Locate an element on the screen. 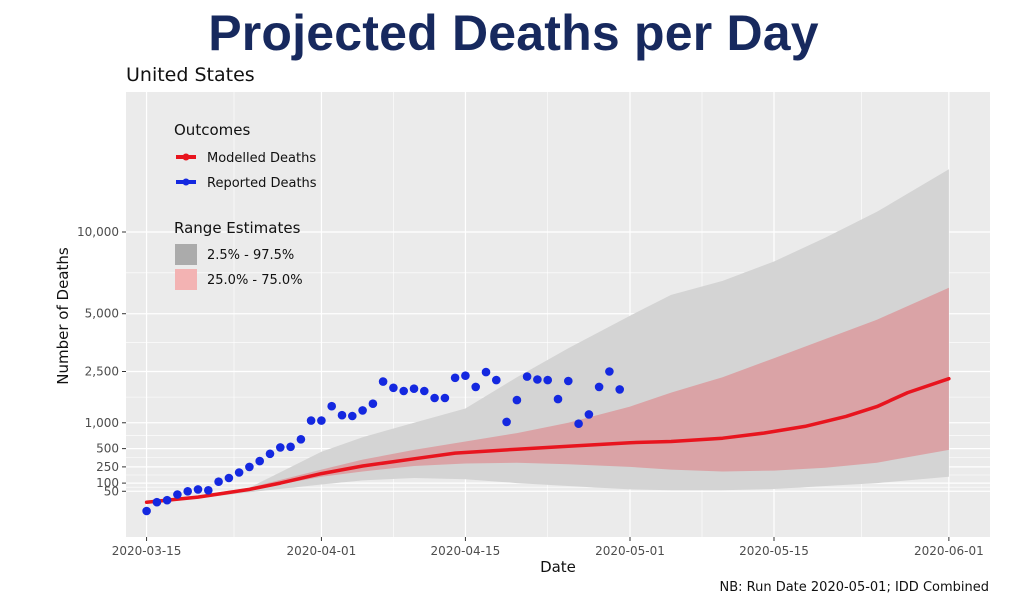 This screenshot has width=1027, height=608. y-tick-label: 50 is located at coordinates (111, 491).